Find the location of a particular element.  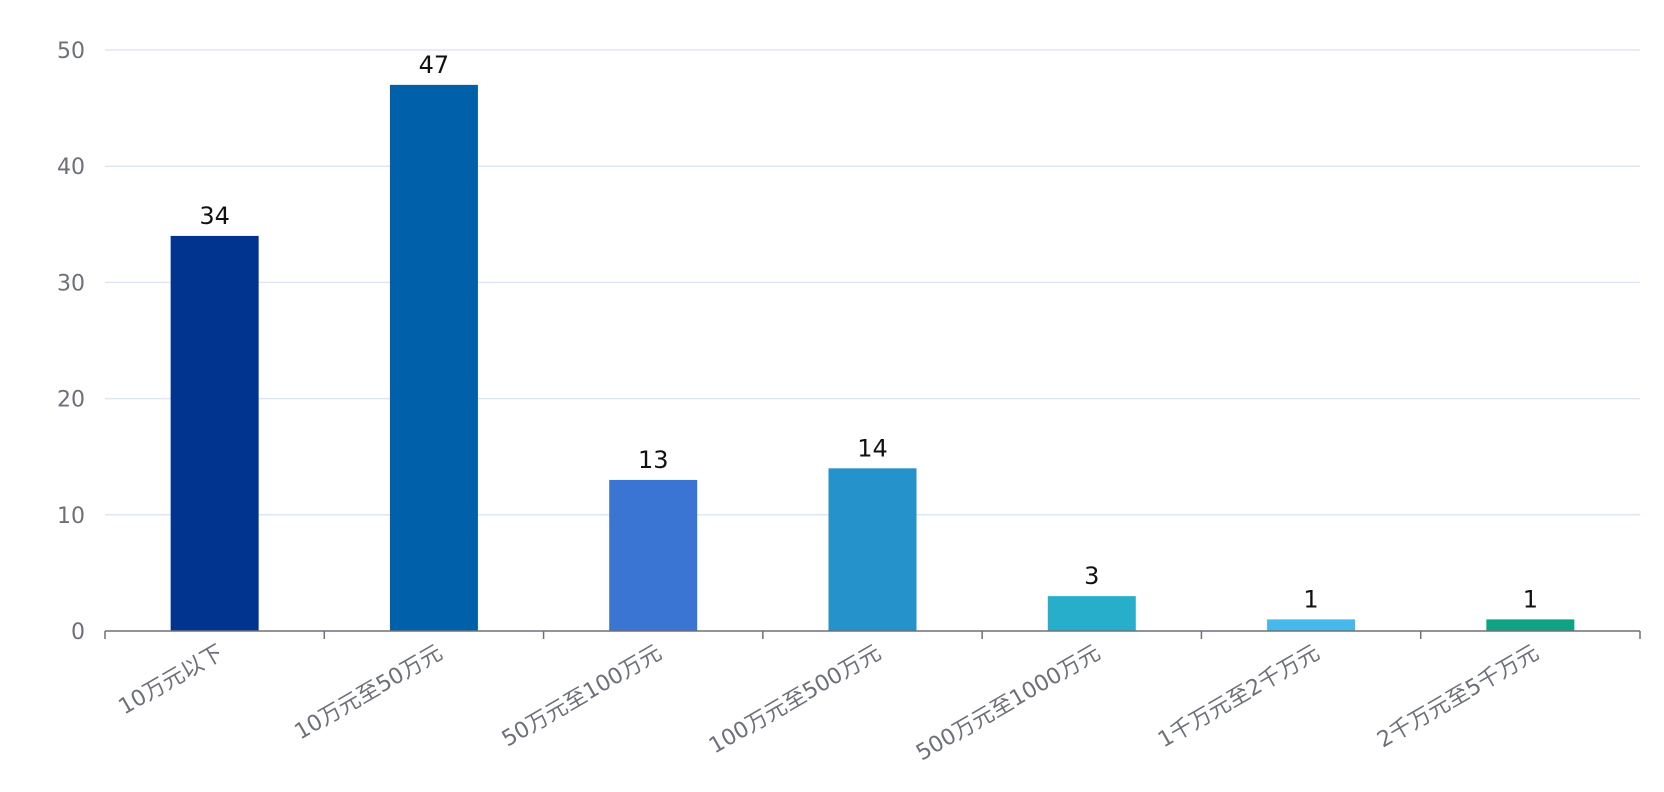

x-tick-label: 50万元至100万元 is located at coordinates (582, 697).